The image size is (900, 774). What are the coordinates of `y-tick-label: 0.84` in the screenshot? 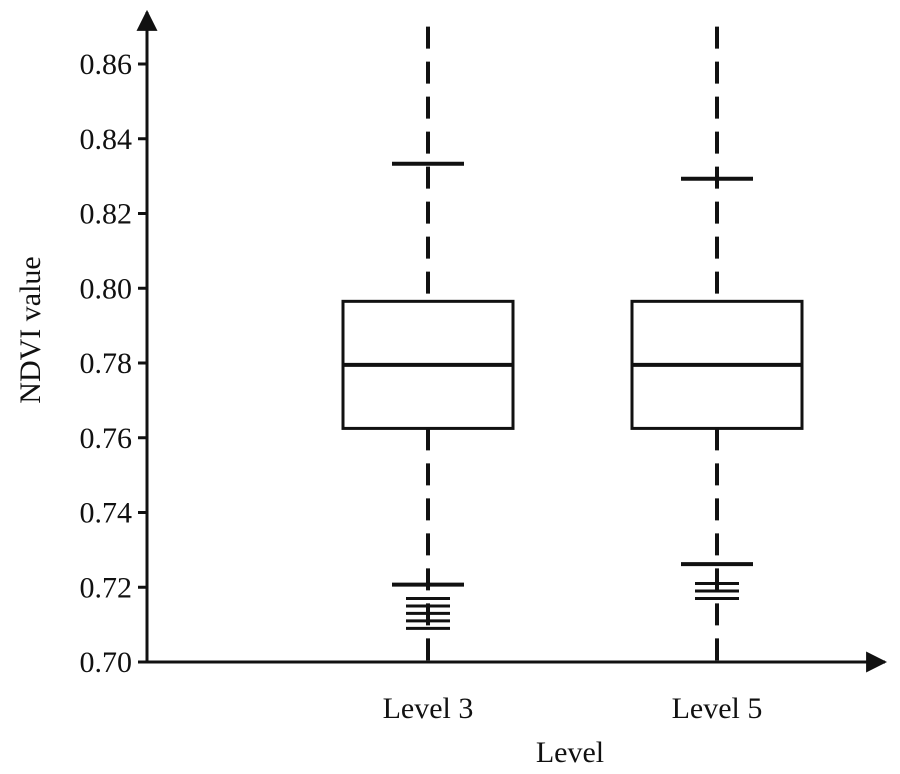 It's located at (106, 139).